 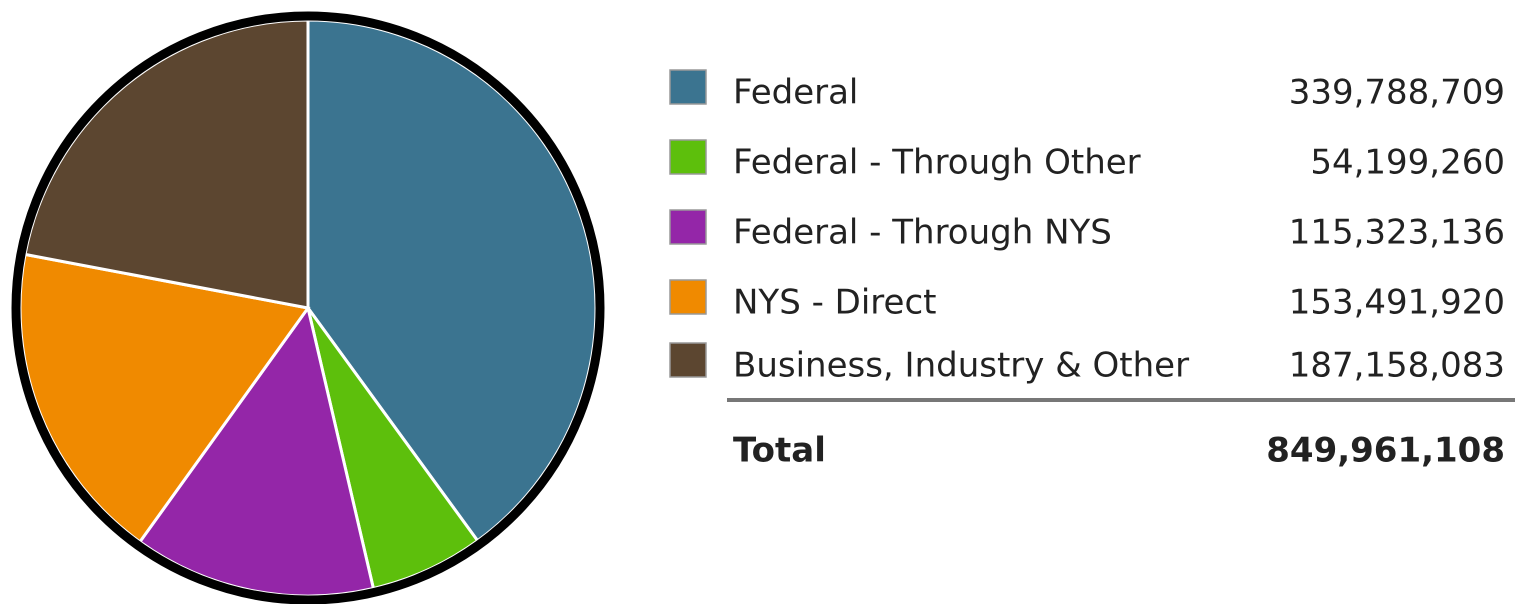 I want to click on legend-value: 339,788,709, so click(x=1397, y=93).